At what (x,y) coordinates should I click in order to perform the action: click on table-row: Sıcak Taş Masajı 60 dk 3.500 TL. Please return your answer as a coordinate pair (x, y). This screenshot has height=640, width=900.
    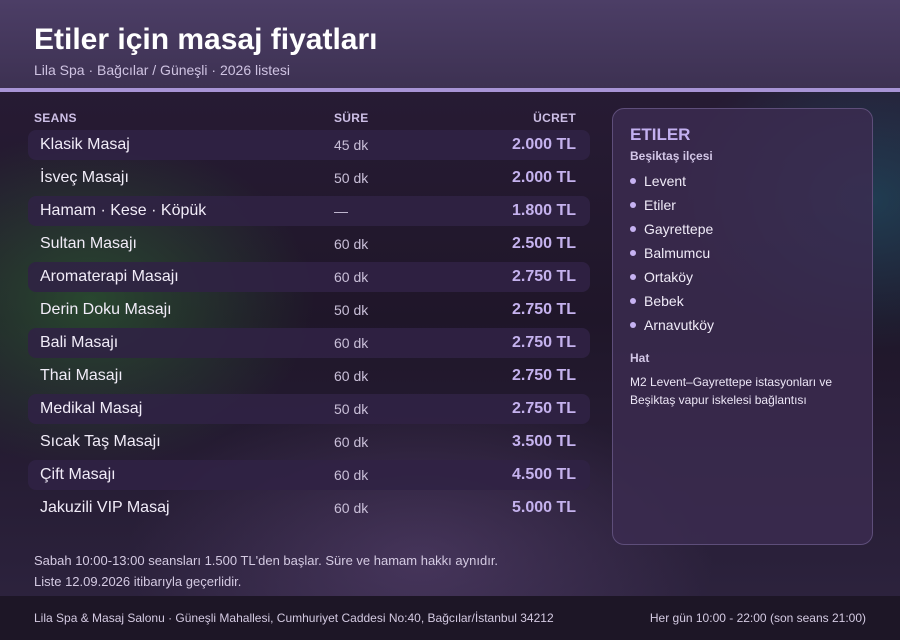
    Looking at the image, I should click on (309, 442).